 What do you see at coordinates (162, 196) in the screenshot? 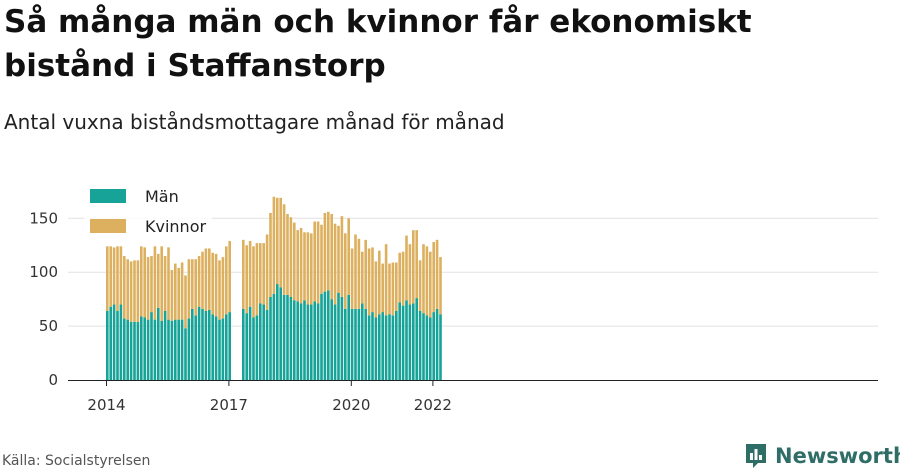
I see `legend-label-man: Män` at bounding box center [162, 196].